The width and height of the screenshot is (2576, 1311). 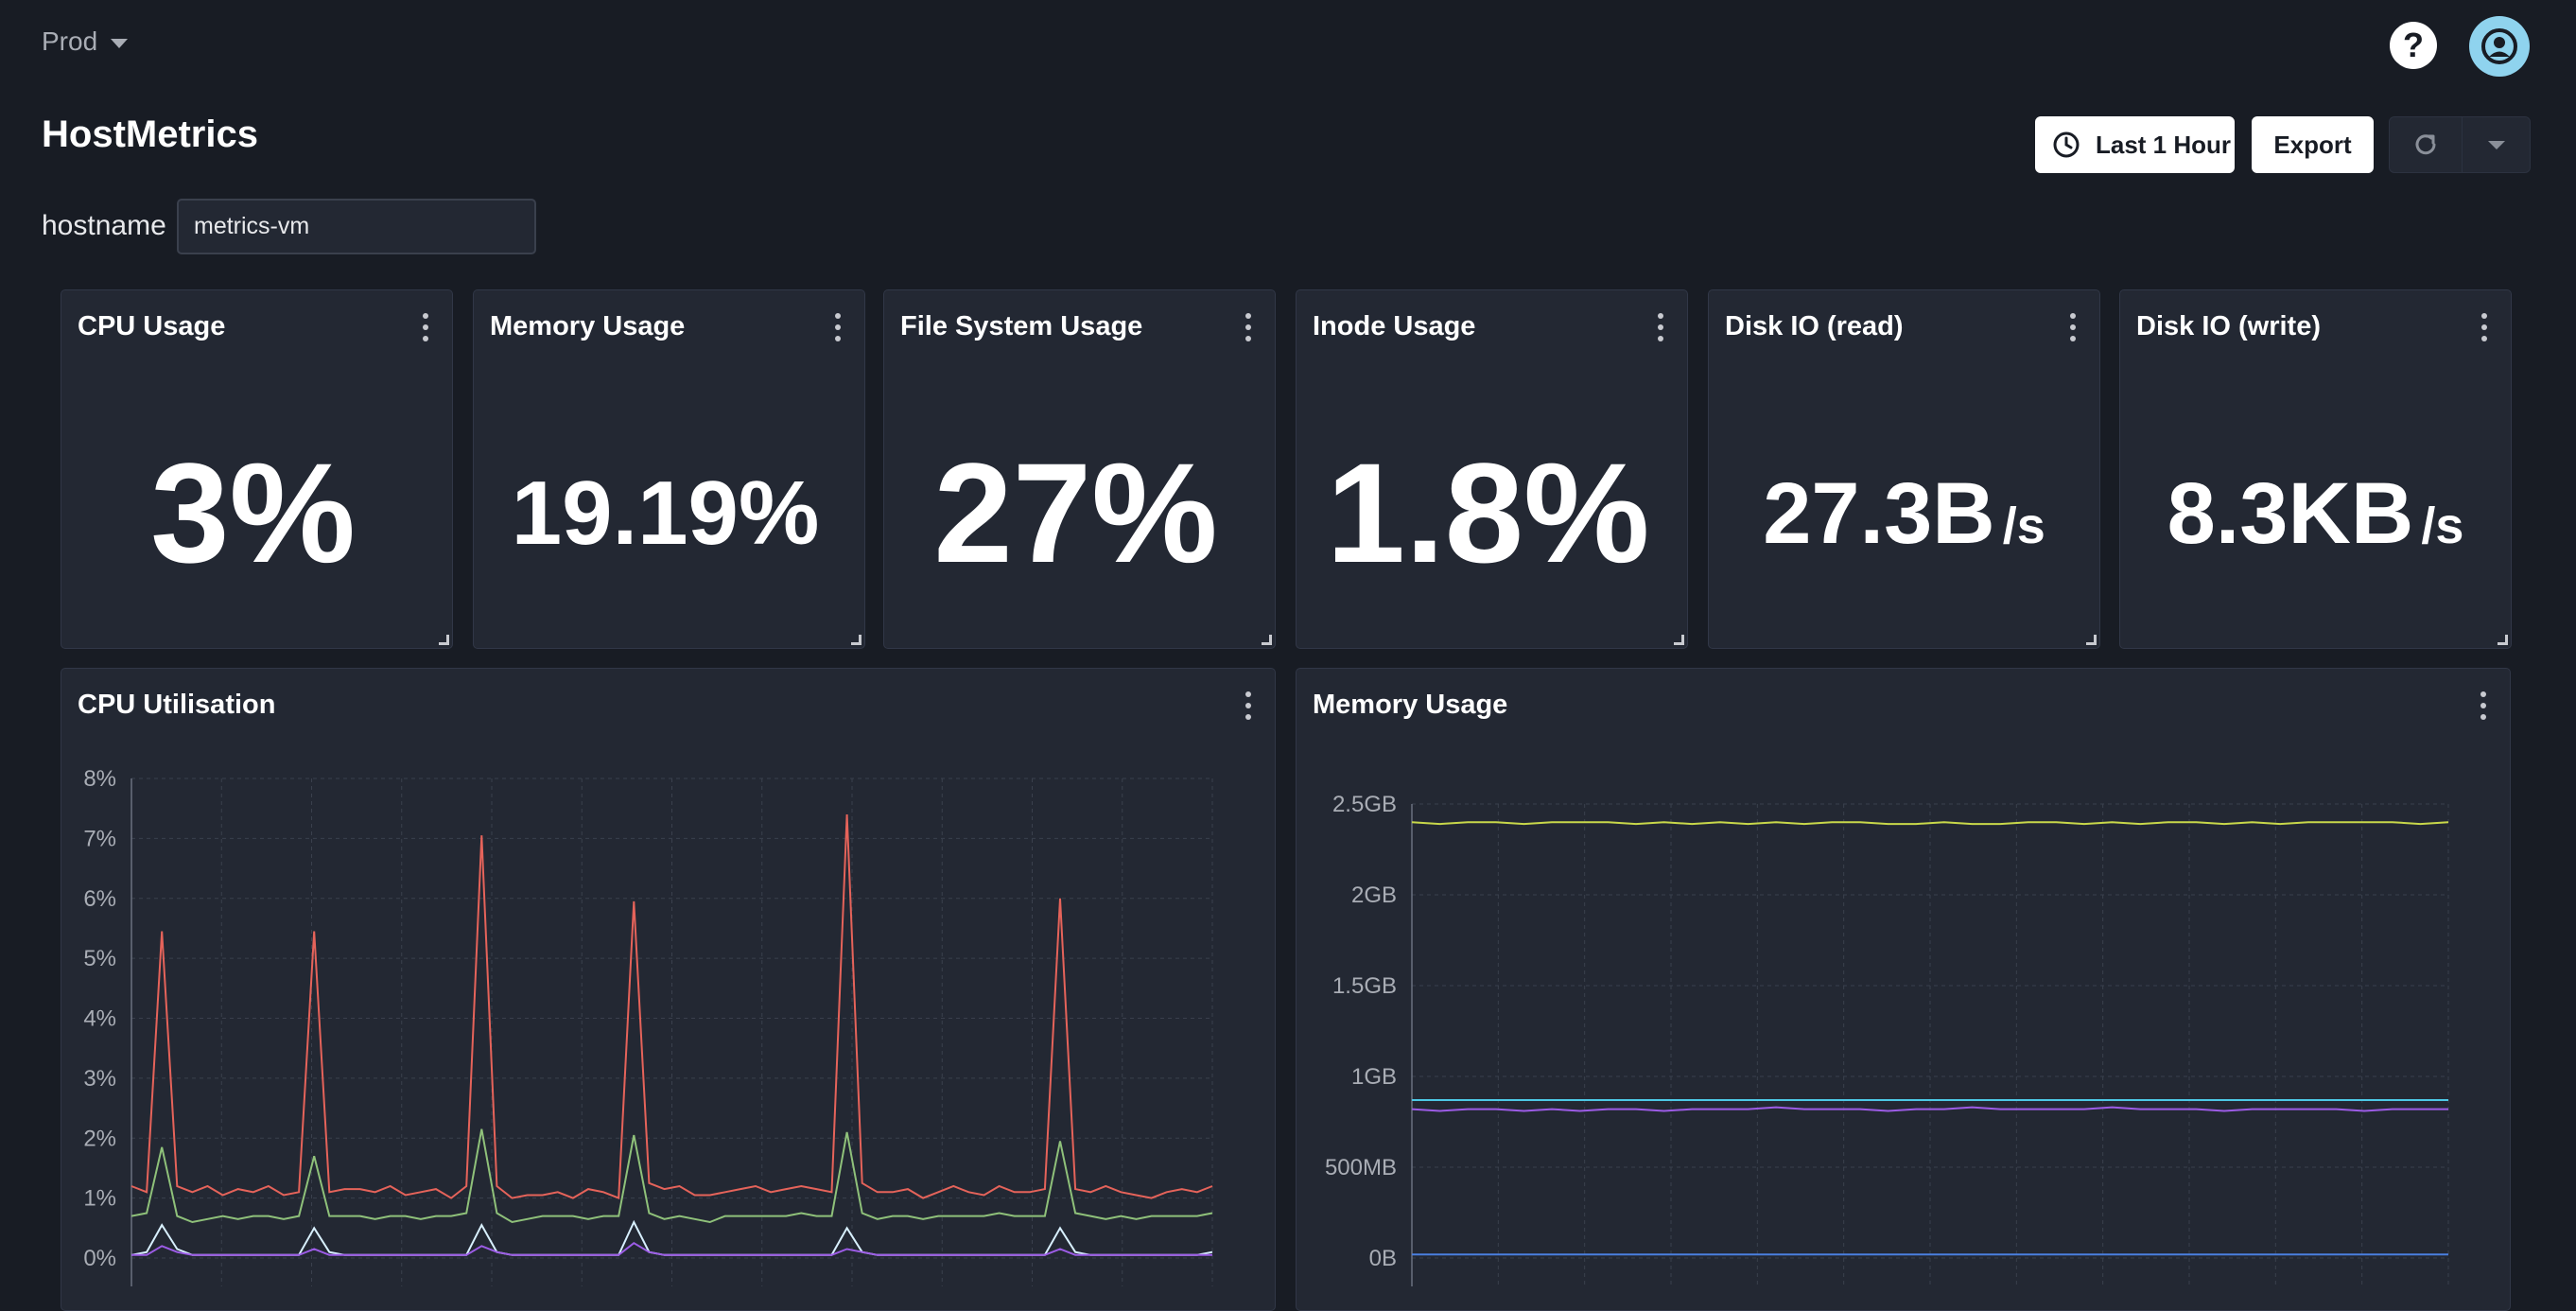 I want to click on y-tick-label: 1%, so click(x=99, y=1199).